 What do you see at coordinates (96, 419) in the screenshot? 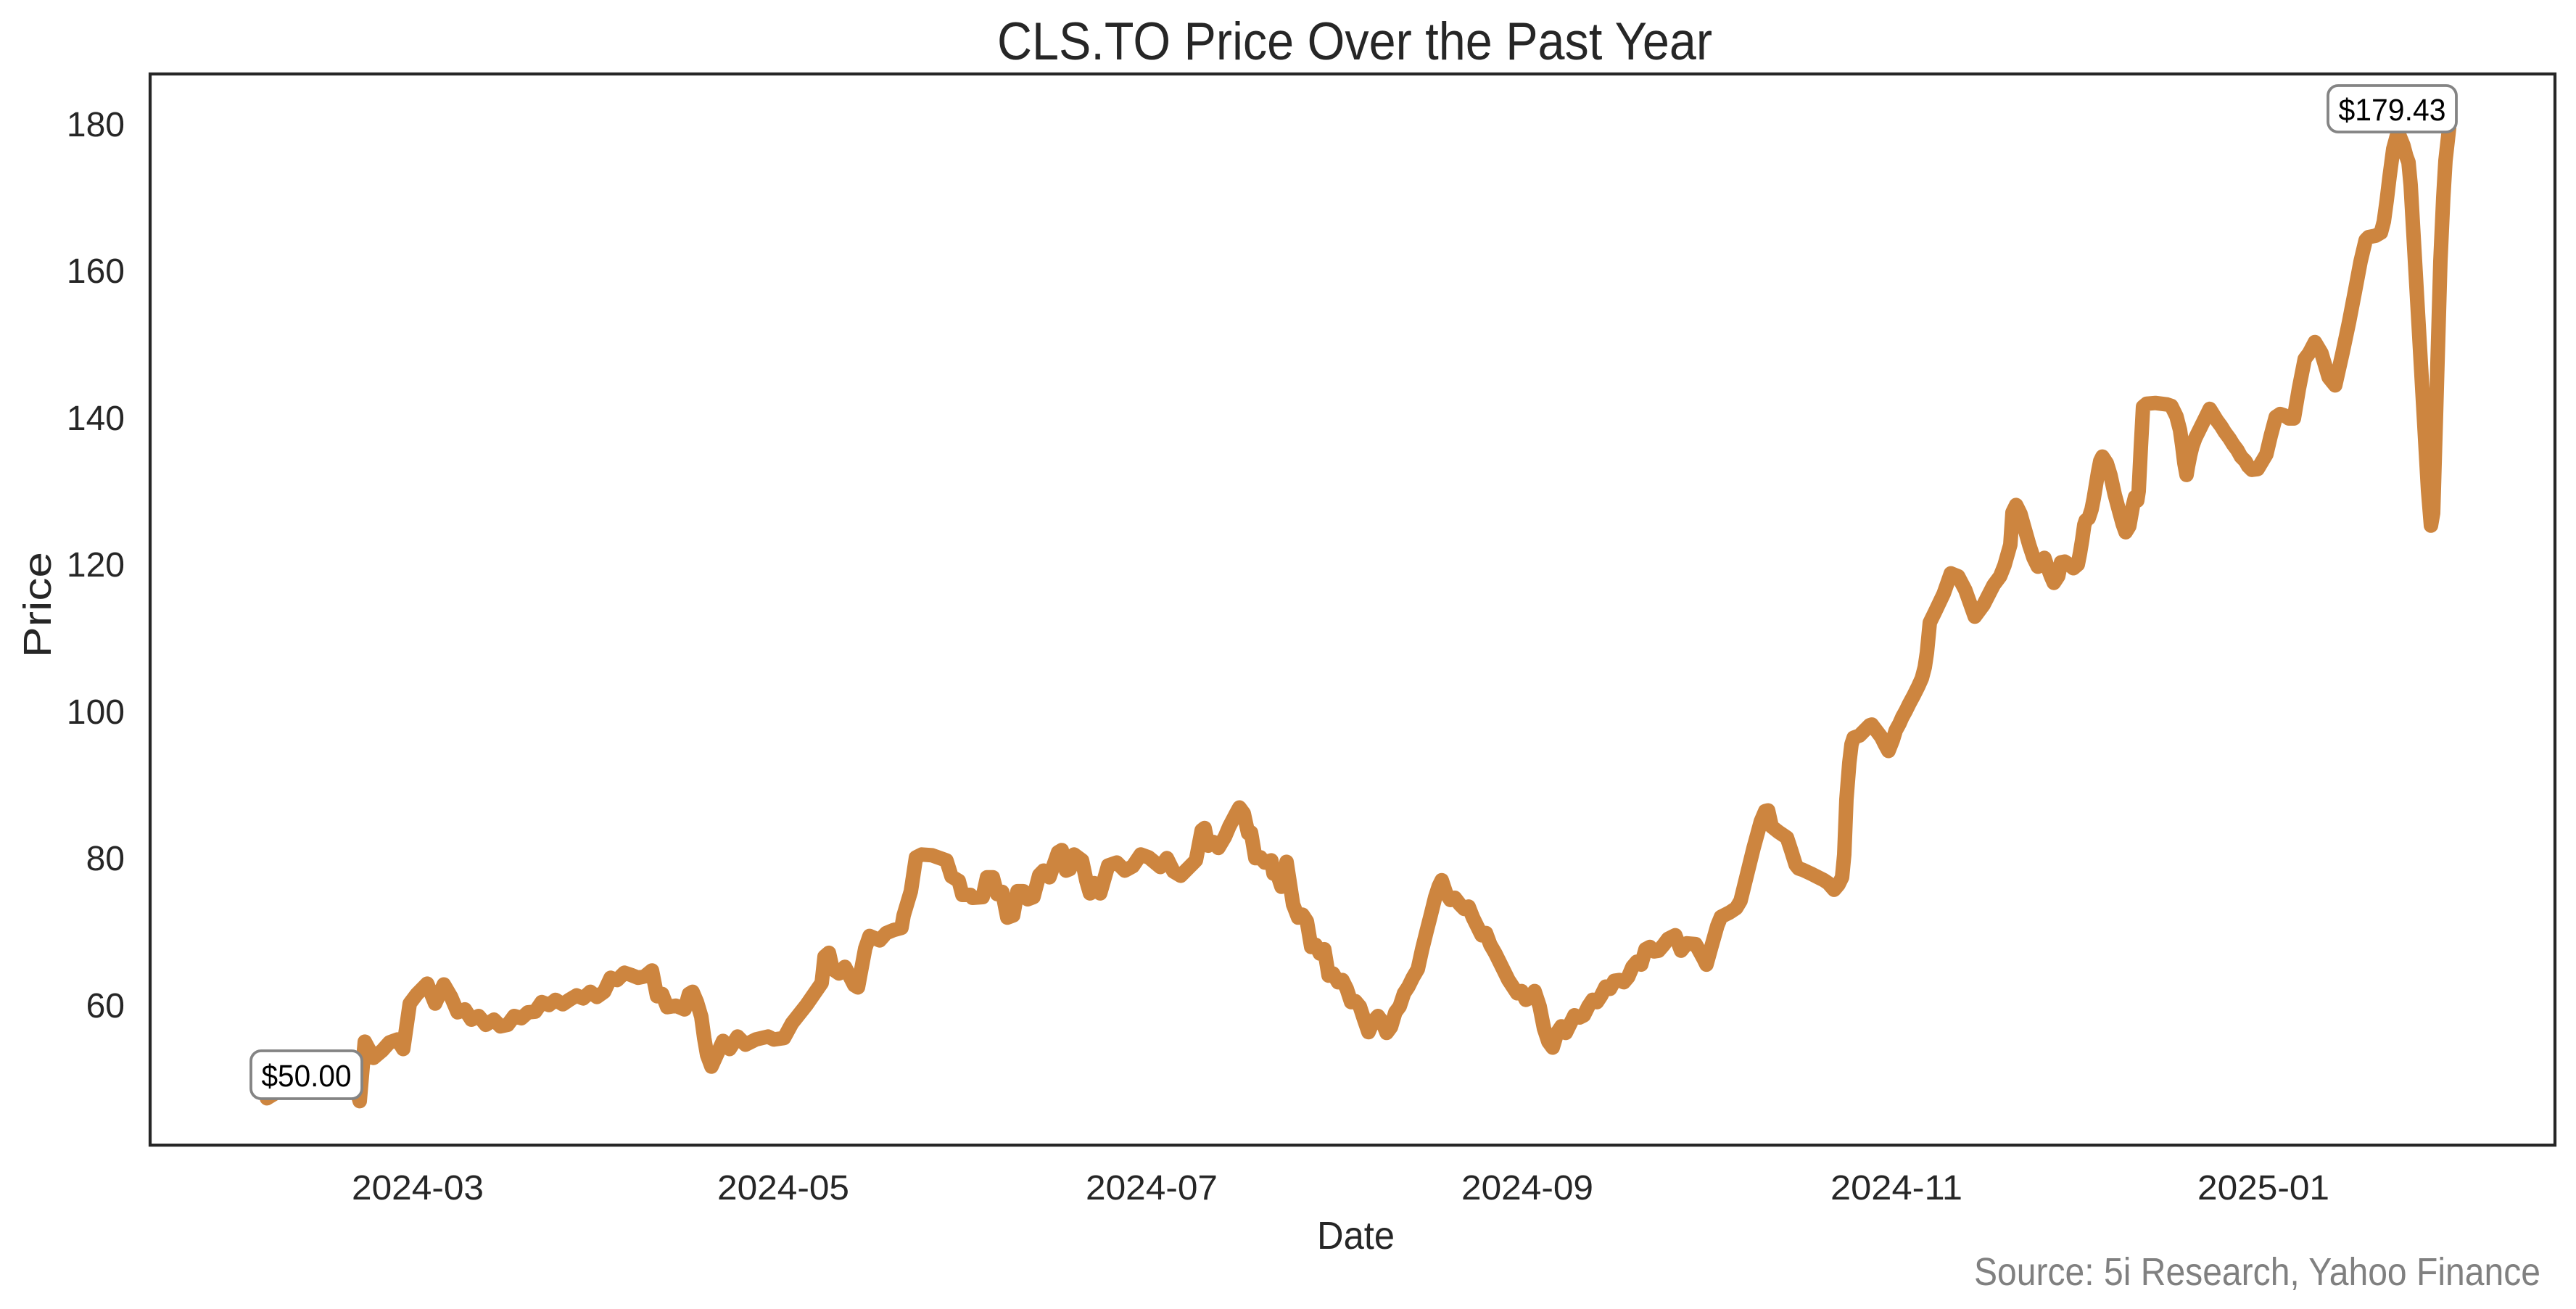
I see `svg-text: 140` at bounding box center [96, 419].